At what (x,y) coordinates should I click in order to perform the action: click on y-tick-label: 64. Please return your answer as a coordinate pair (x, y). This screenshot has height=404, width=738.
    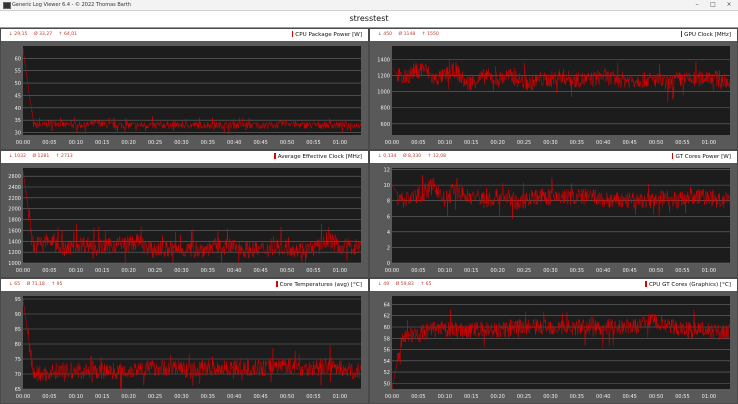
    Looking at the image, I should click on (387, 305).